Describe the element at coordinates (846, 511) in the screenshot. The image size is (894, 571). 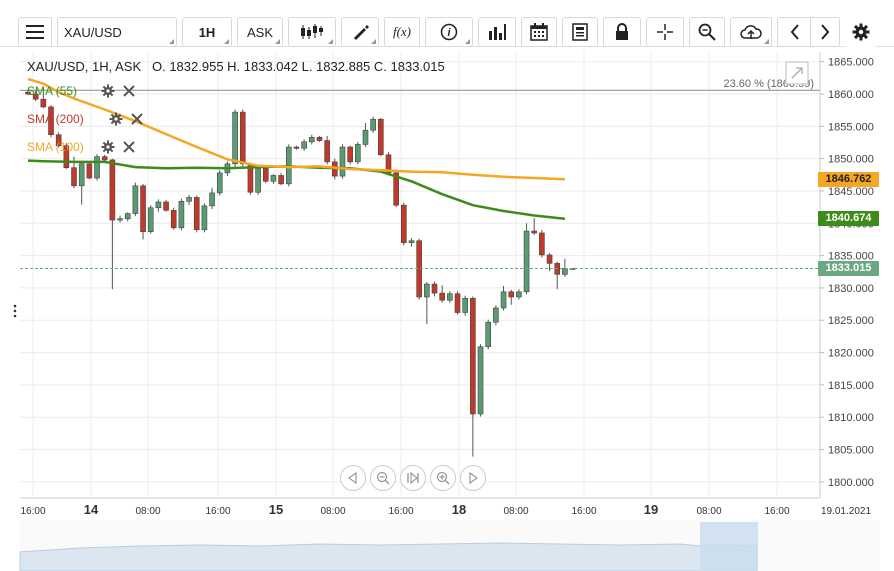
I see `x-tick-label: 19.01.2021` at that location.